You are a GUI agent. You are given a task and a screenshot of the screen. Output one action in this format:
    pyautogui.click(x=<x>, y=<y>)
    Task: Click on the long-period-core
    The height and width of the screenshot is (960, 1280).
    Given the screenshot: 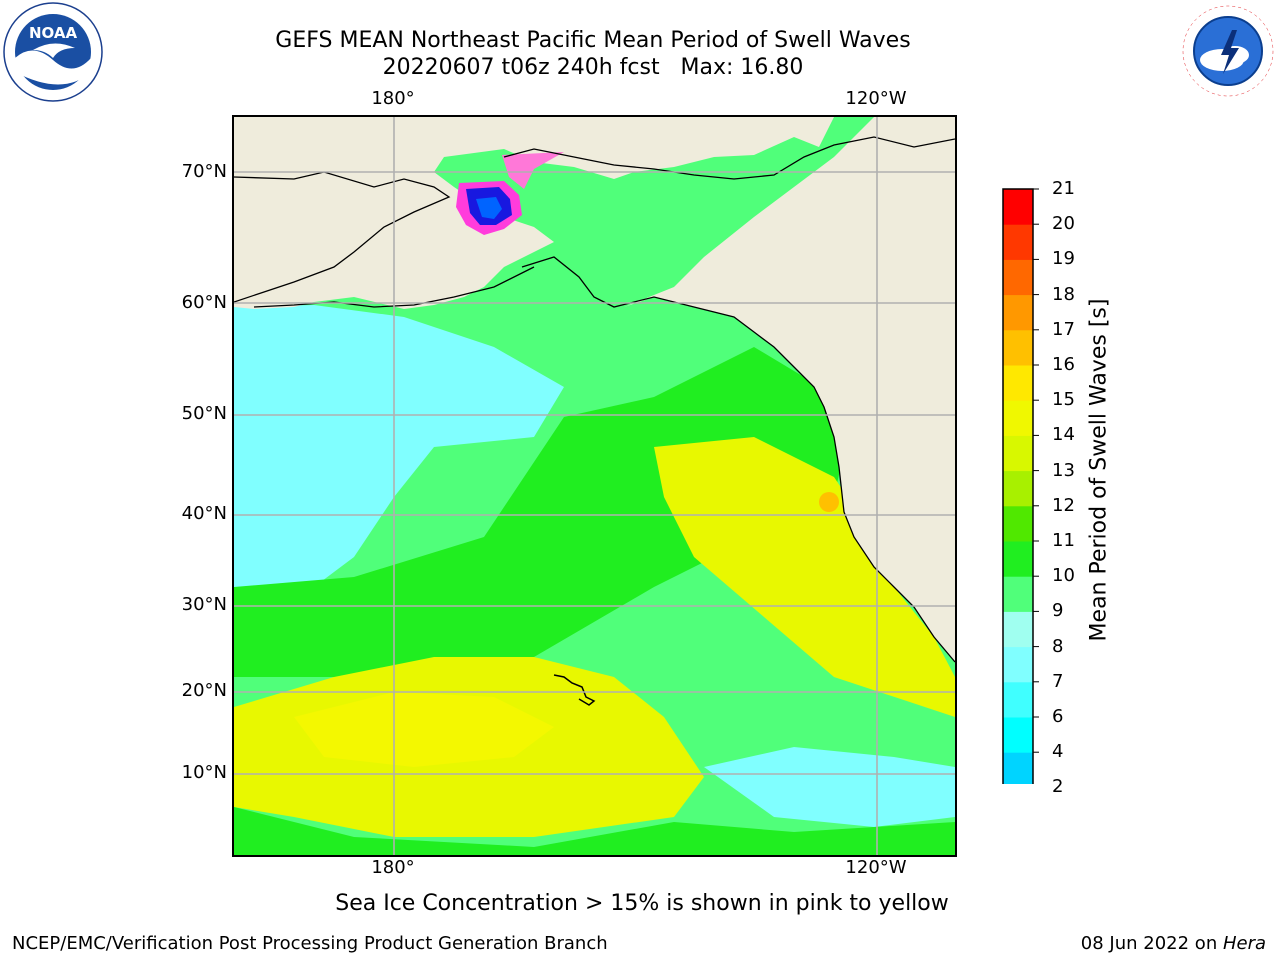 What is the action you would take?
    pyautogui.click(x=424, y=729)
    